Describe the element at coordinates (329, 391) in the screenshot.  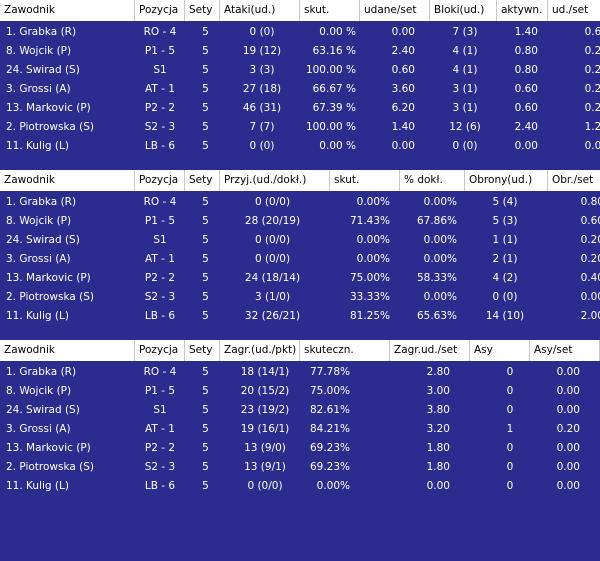
I see `table-cell: 75.00%` at that location.